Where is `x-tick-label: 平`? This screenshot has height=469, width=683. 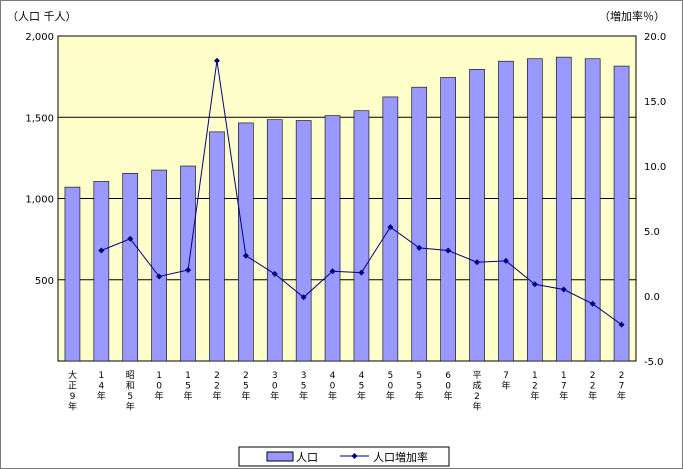
x-tick-label: 平 is located at coordinates (477, 375).